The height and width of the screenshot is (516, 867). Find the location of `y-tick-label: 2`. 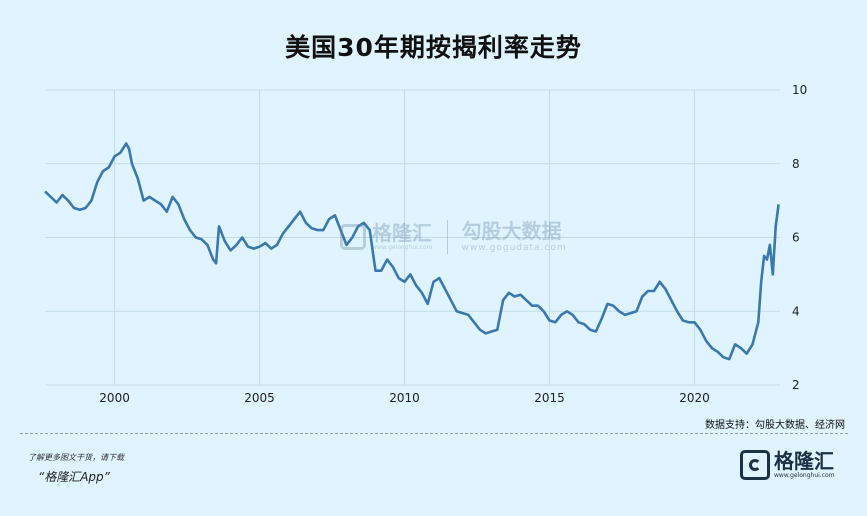

y-tick-label: 2 is located at coordinates (796, 385).